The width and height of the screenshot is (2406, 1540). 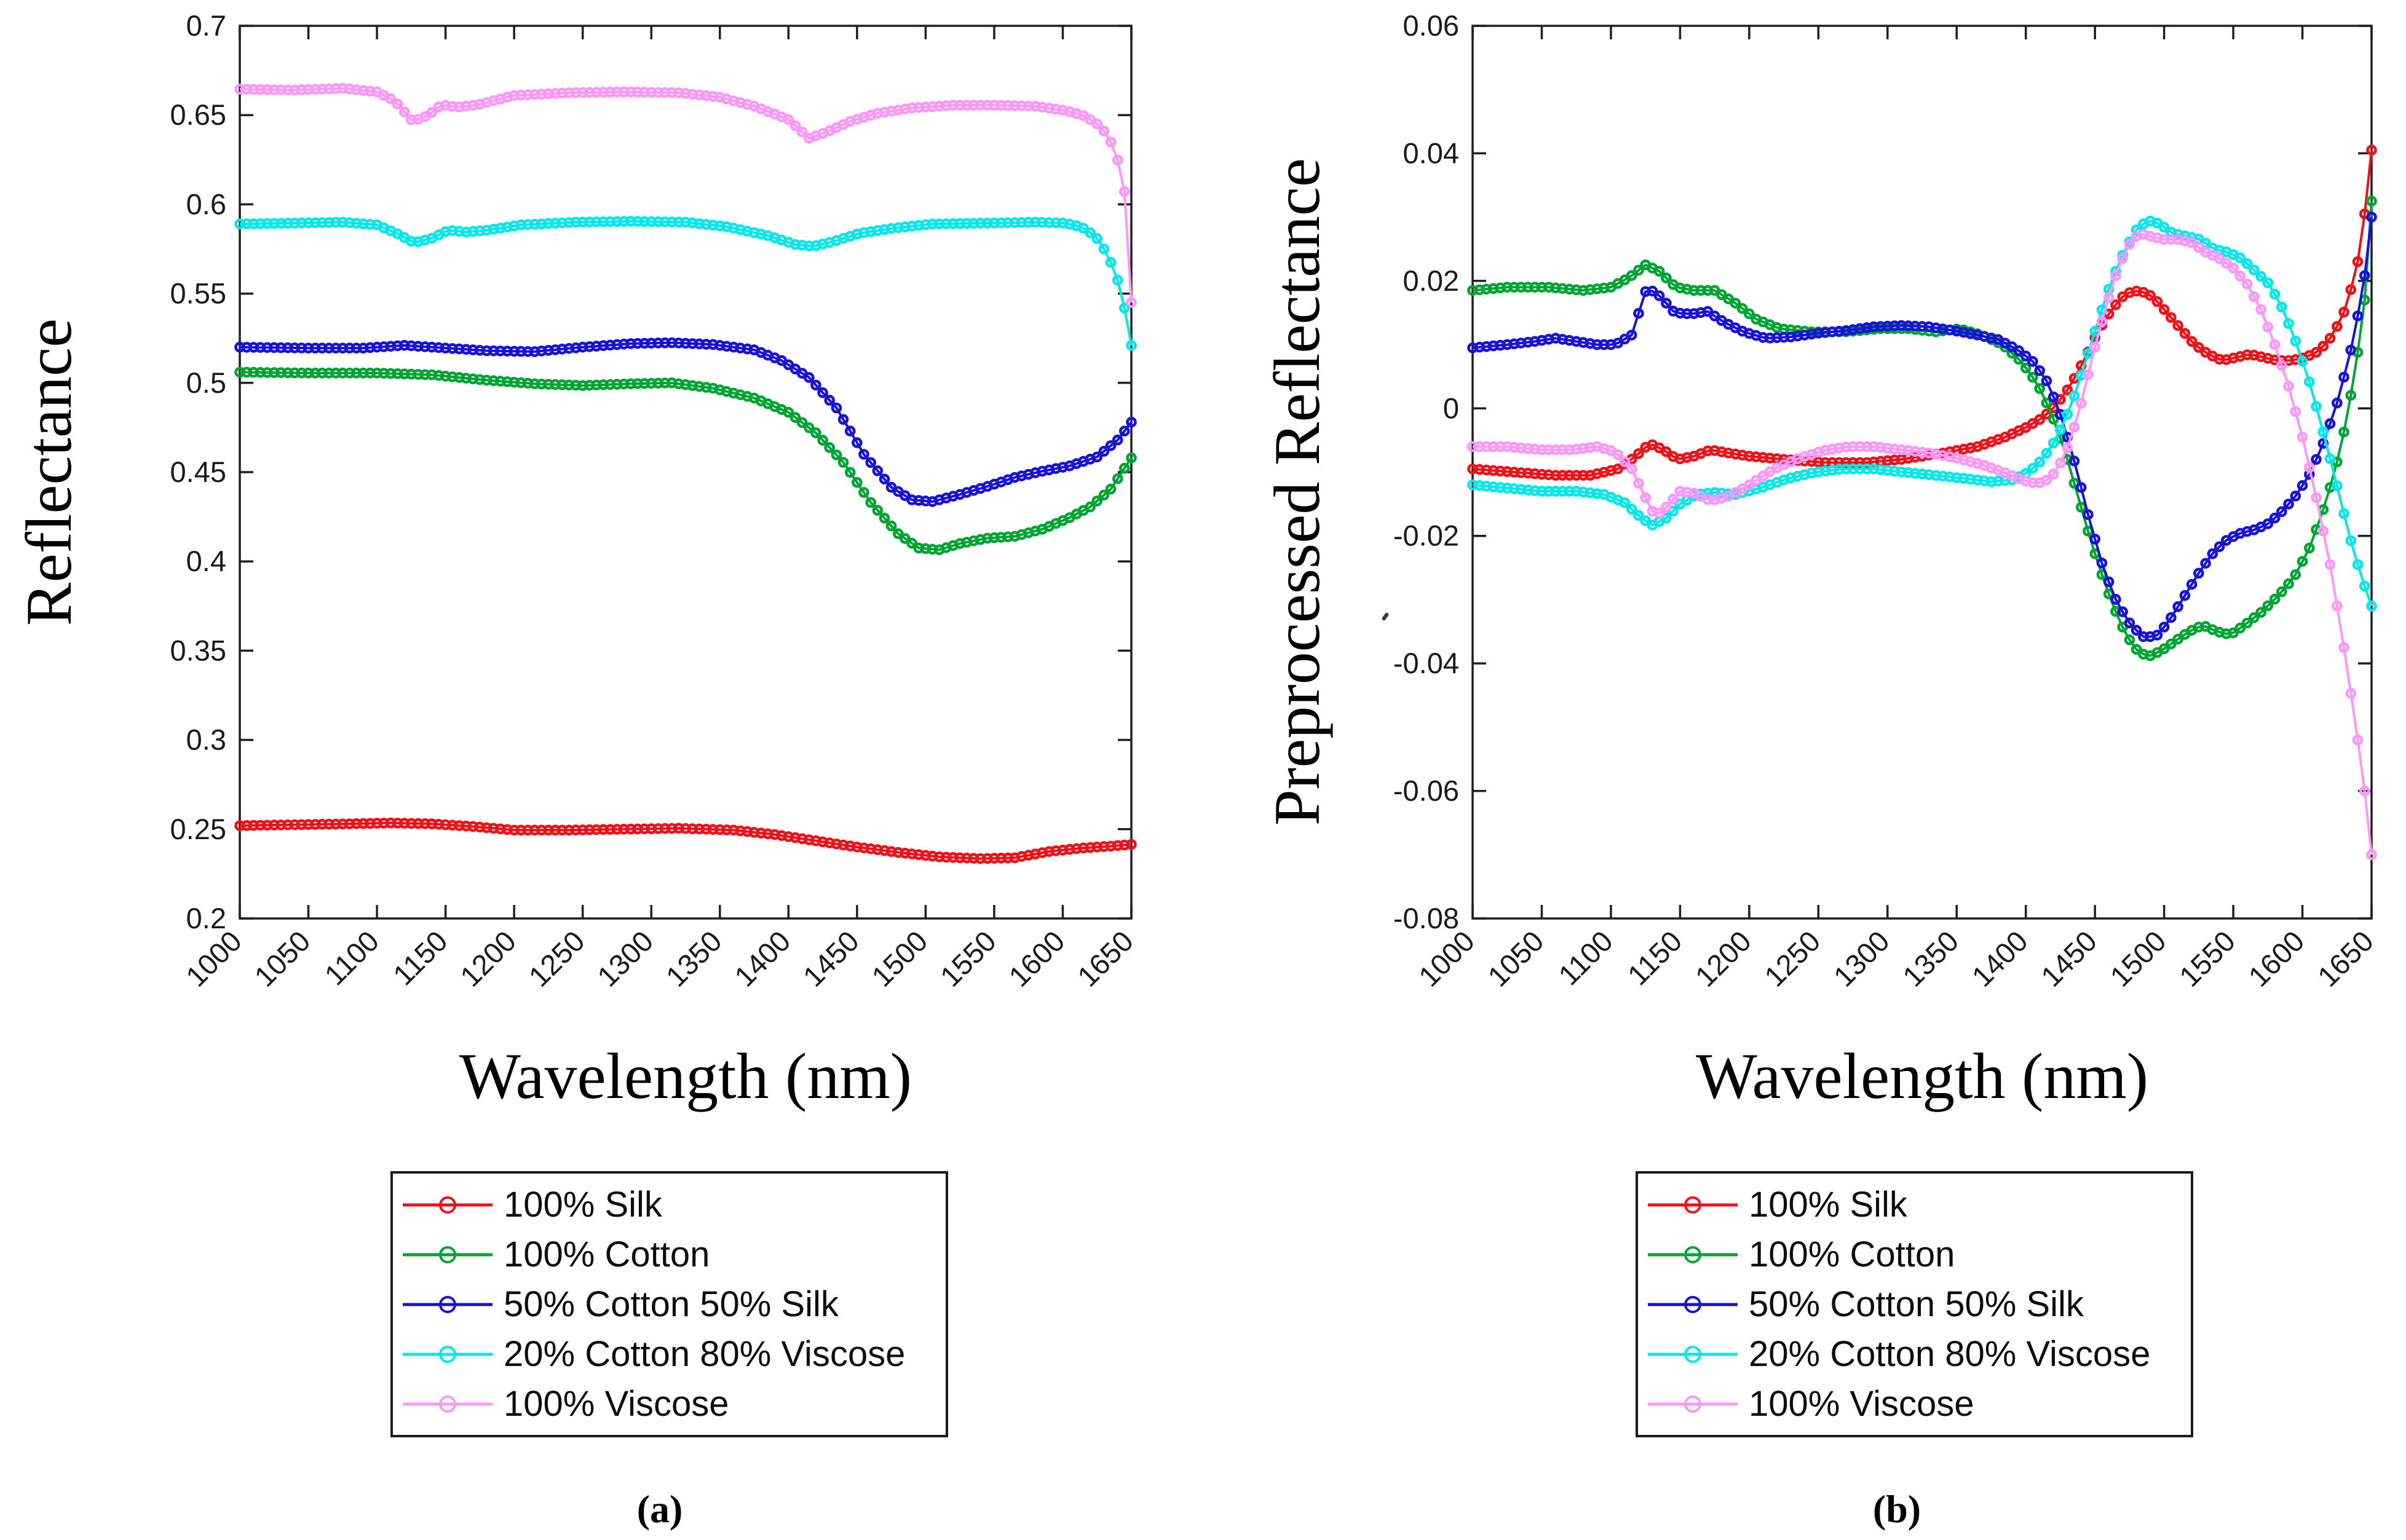 I want to click on series-cotton20-viscose80, so click(x=685, y=283).